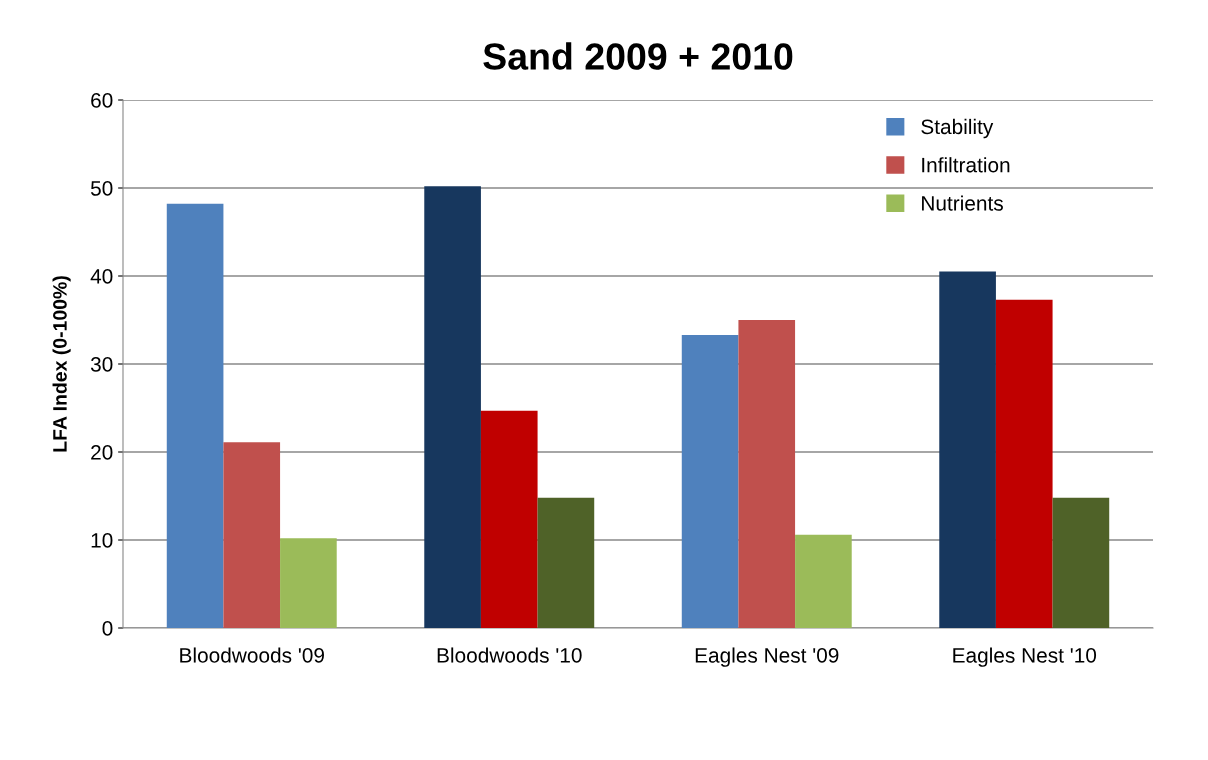 This screenshot has height=760, width=1208. What do you see at coordinates (509, 655) in the screenshot?
I see `x-tick-label: Bloodwoods '10` at bounding box center [509, 655].